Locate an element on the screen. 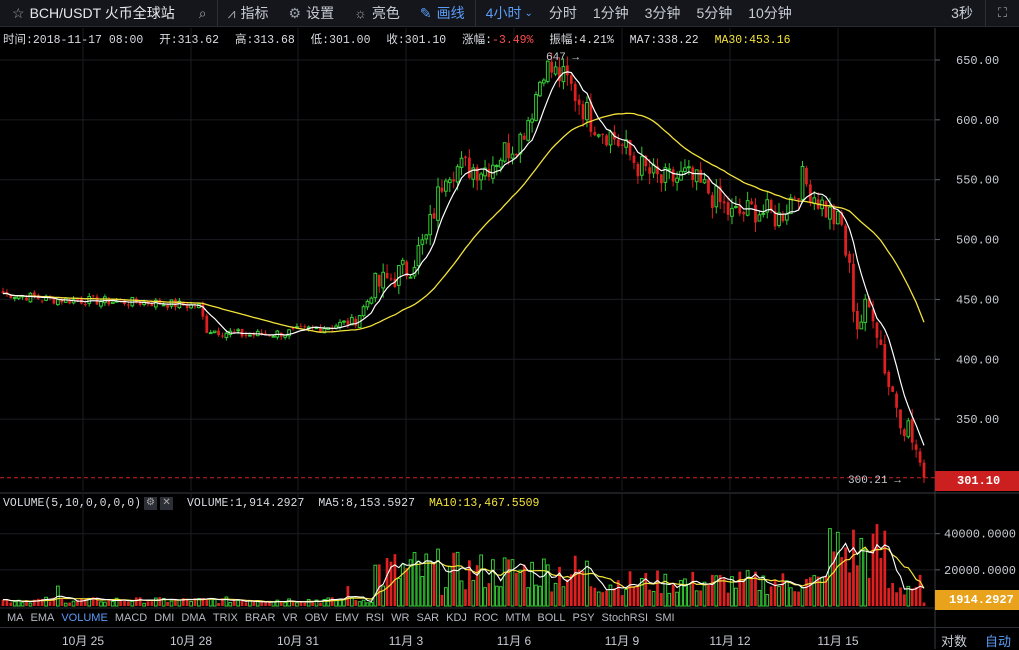 This screenshot has height=650, width=1019. search-button: ⌕ is located at coordinates (201, 13).